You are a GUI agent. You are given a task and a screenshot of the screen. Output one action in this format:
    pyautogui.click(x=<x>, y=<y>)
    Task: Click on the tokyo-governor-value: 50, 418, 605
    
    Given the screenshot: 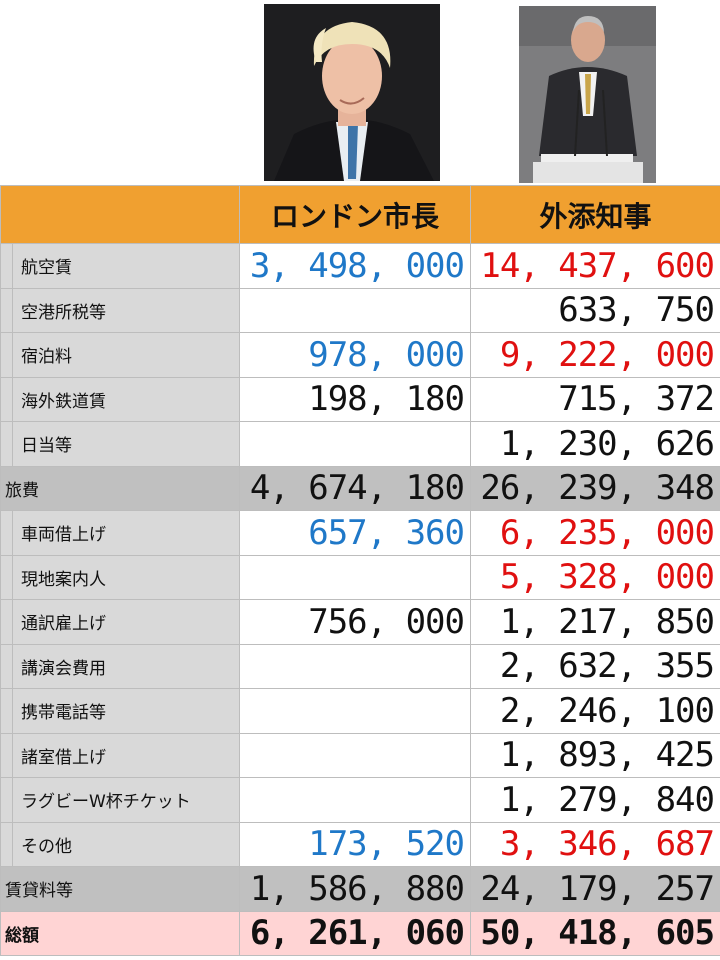 What is the action you would take?
    pyautogui.click(x=595, y=933)
    